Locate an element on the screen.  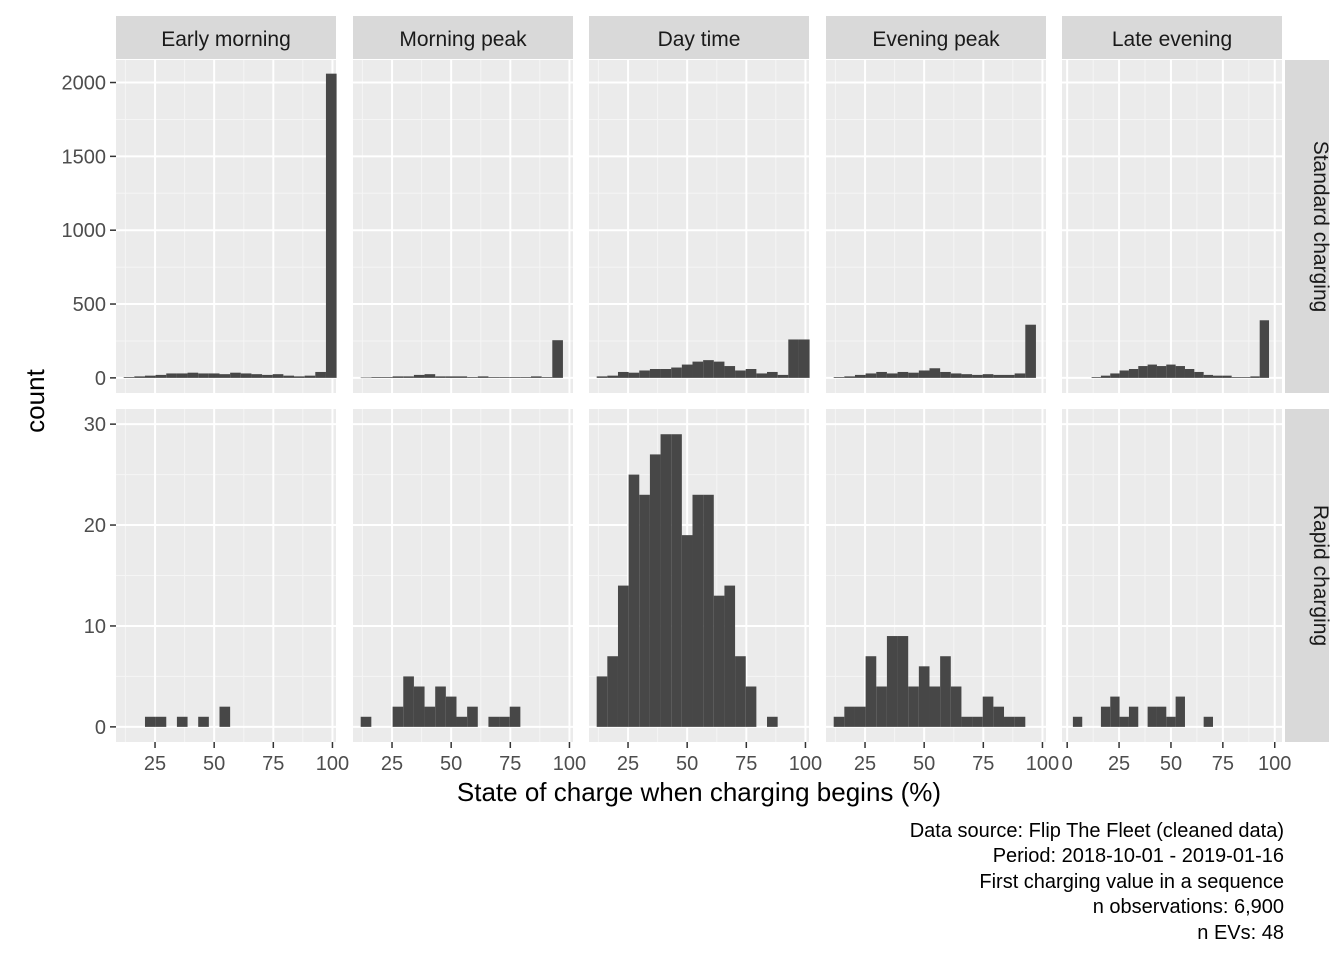
strip-standard-charging is located at coordinates (1307, 226).